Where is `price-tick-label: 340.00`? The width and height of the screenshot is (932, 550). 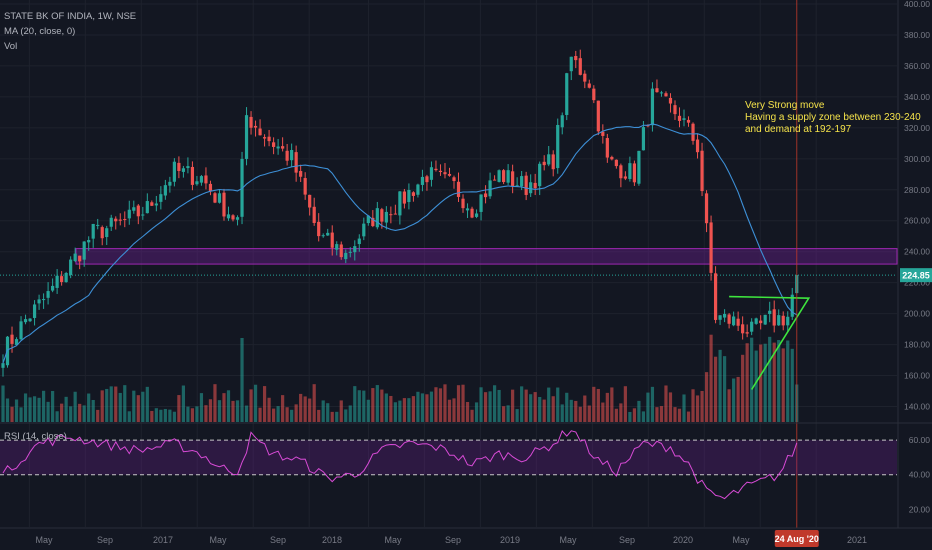 price-tick-label: 340.00 is located at coordinates (917, 97).